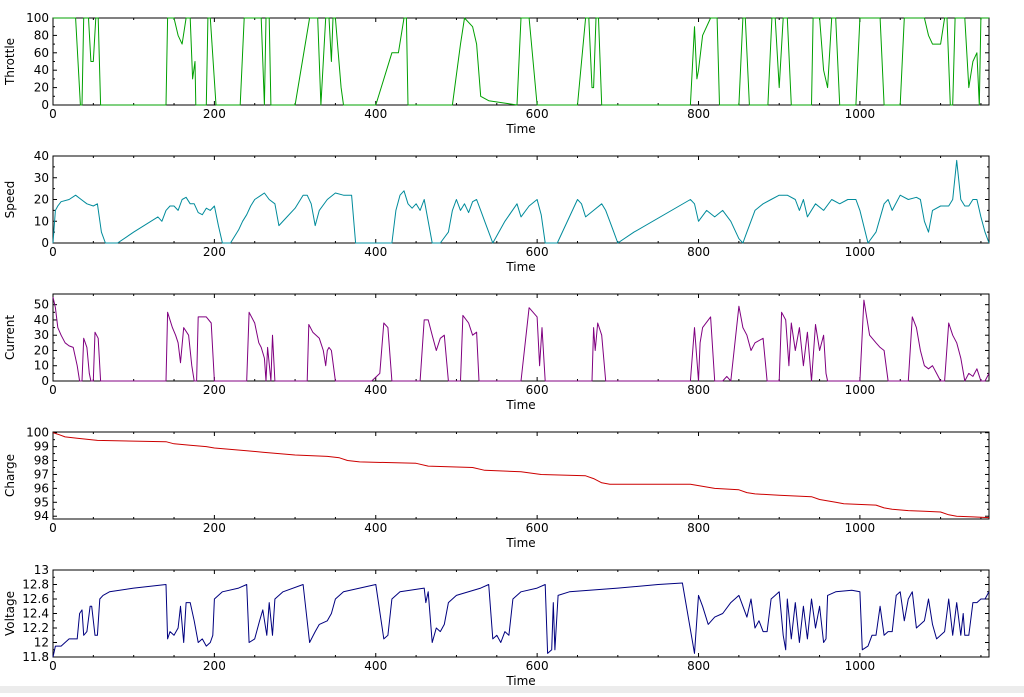 The image size is (1024, 697). What do you see at coordinates (41, 474) in the screenshot?
I see `y-tick-label: 97` at bounding box center [41, 474].